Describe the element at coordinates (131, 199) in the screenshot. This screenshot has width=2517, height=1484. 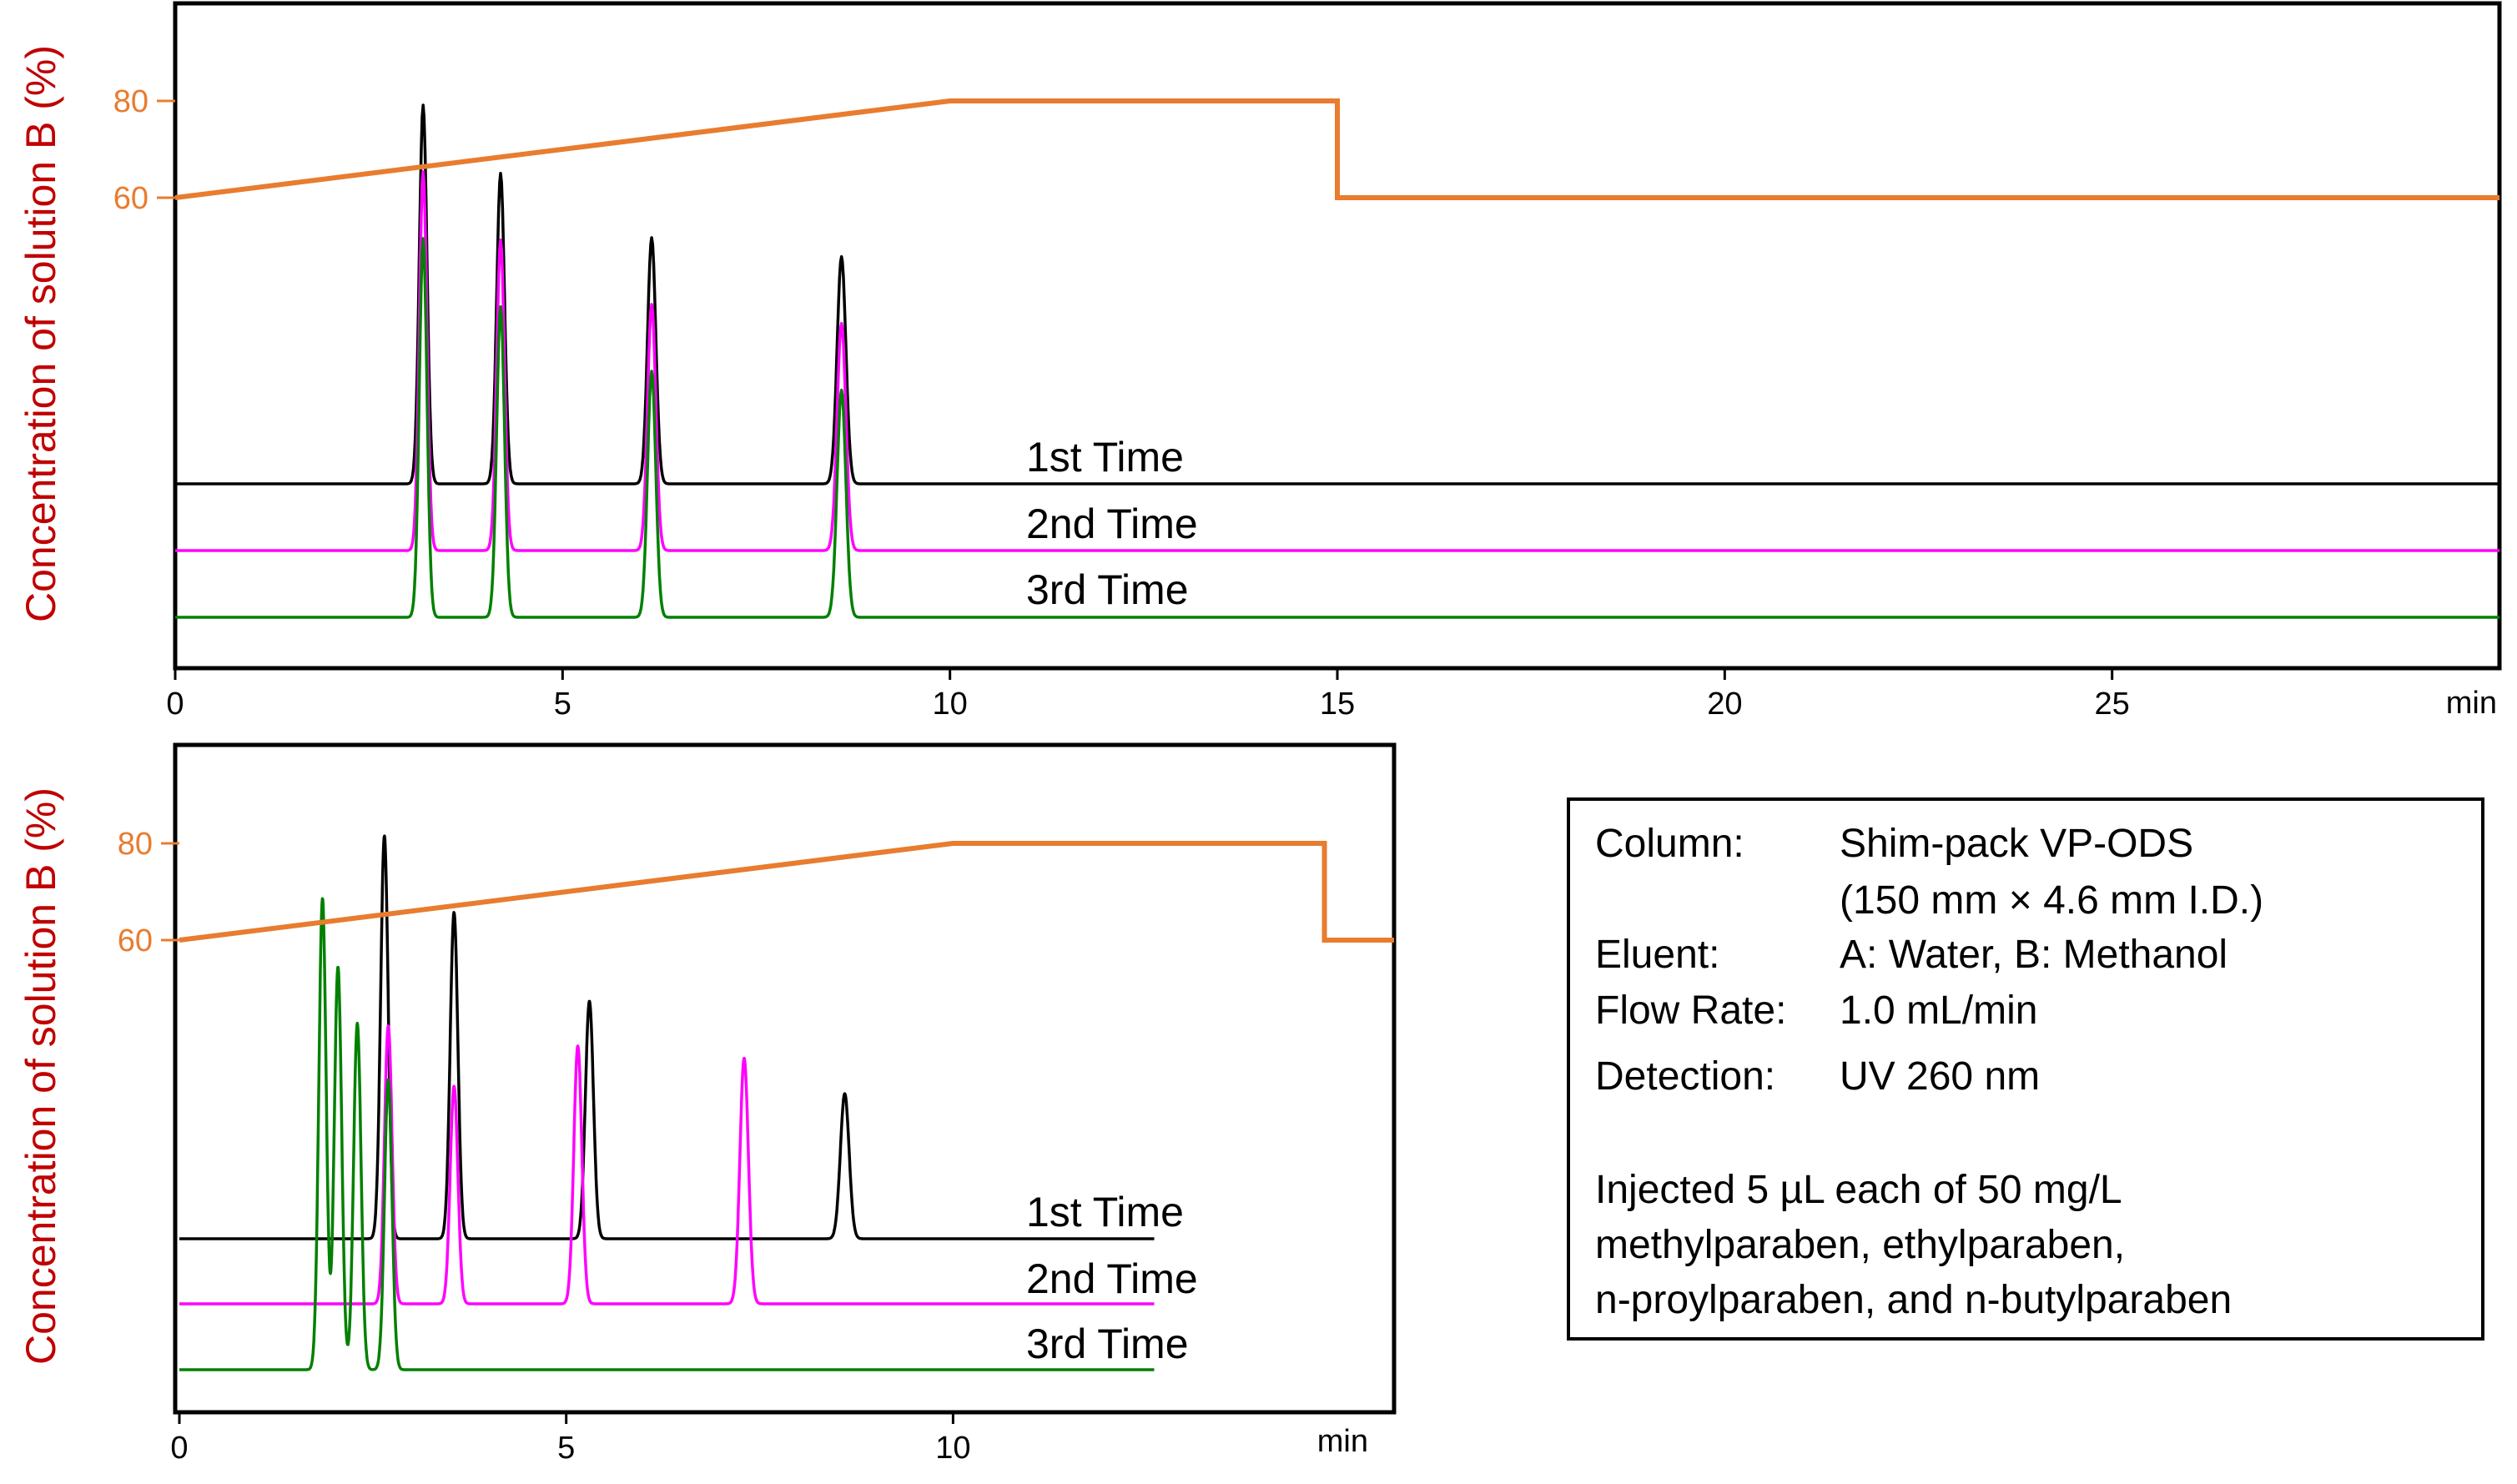
I see `top-gradient-tick-label-0: 60` at that location.